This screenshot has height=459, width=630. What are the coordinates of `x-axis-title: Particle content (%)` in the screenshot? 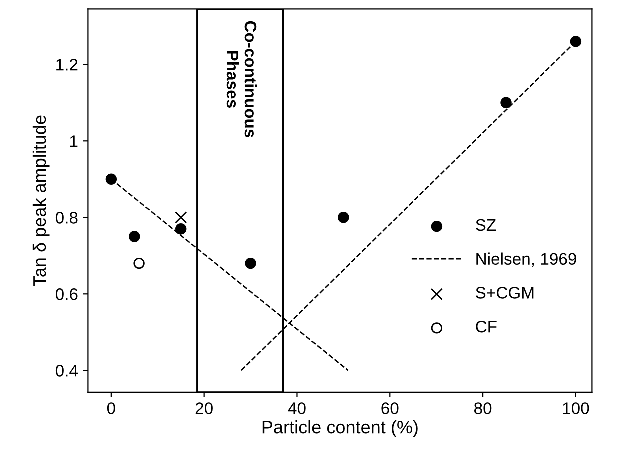 It's located at (340, 429).